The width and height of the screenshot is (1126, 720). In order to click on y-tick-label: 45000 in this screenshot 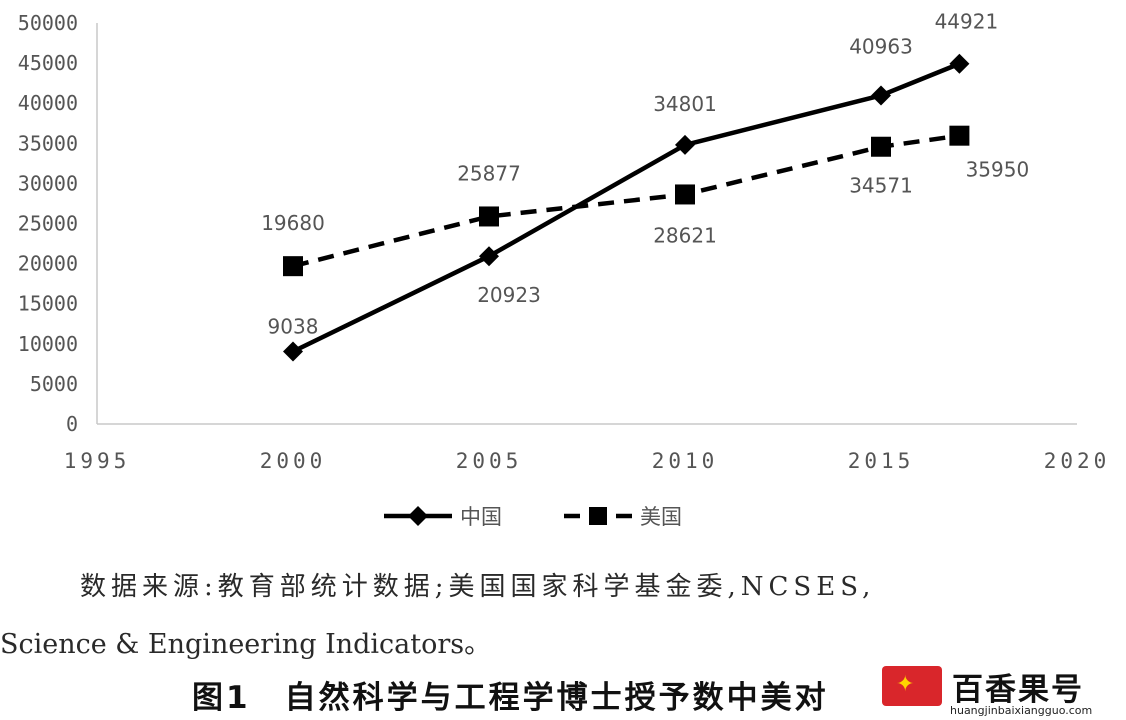, I will do `click(48, 63)`.